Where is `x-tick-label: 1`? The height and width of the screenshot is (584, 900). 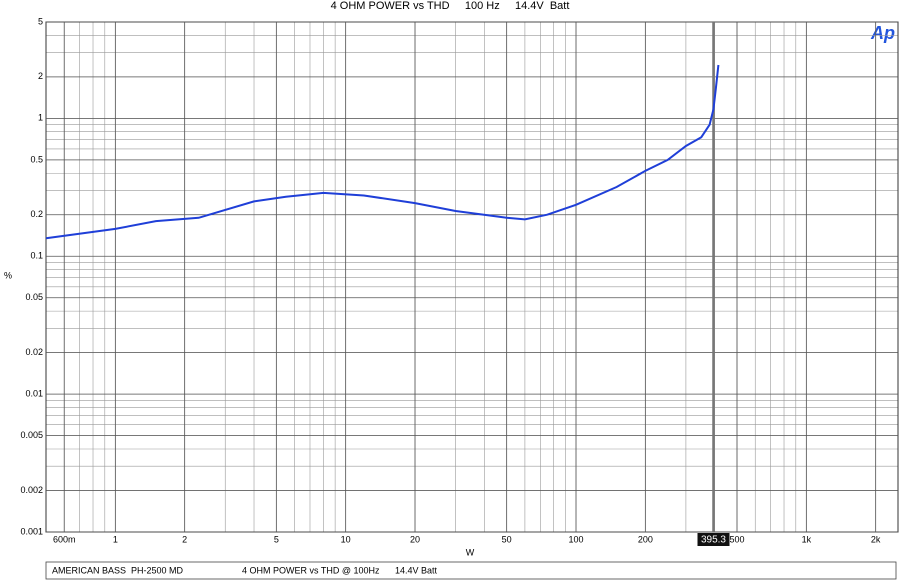 x-tick-label: 1 is located at coordinates (115, 539).